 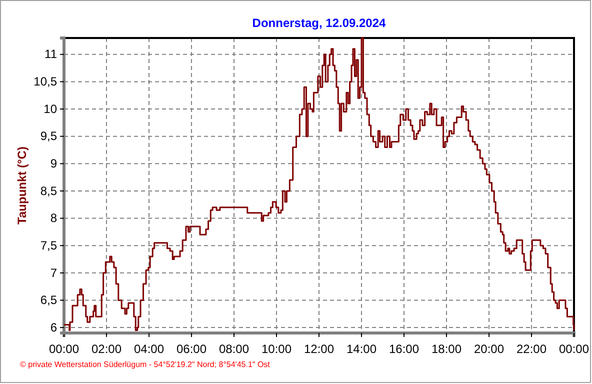 What do you see at coordinates (51, 54) in the screenshot?
I see `y-tick-label: 11` at bounding box center [51, 54].